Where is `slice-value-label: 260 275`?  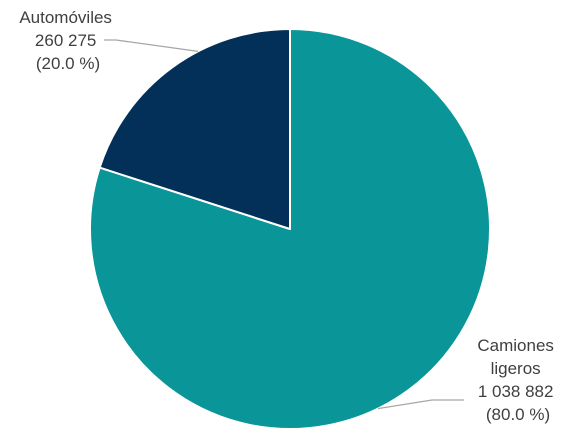
slice-value-label: 260 275 is located at coordinates (65, 40).